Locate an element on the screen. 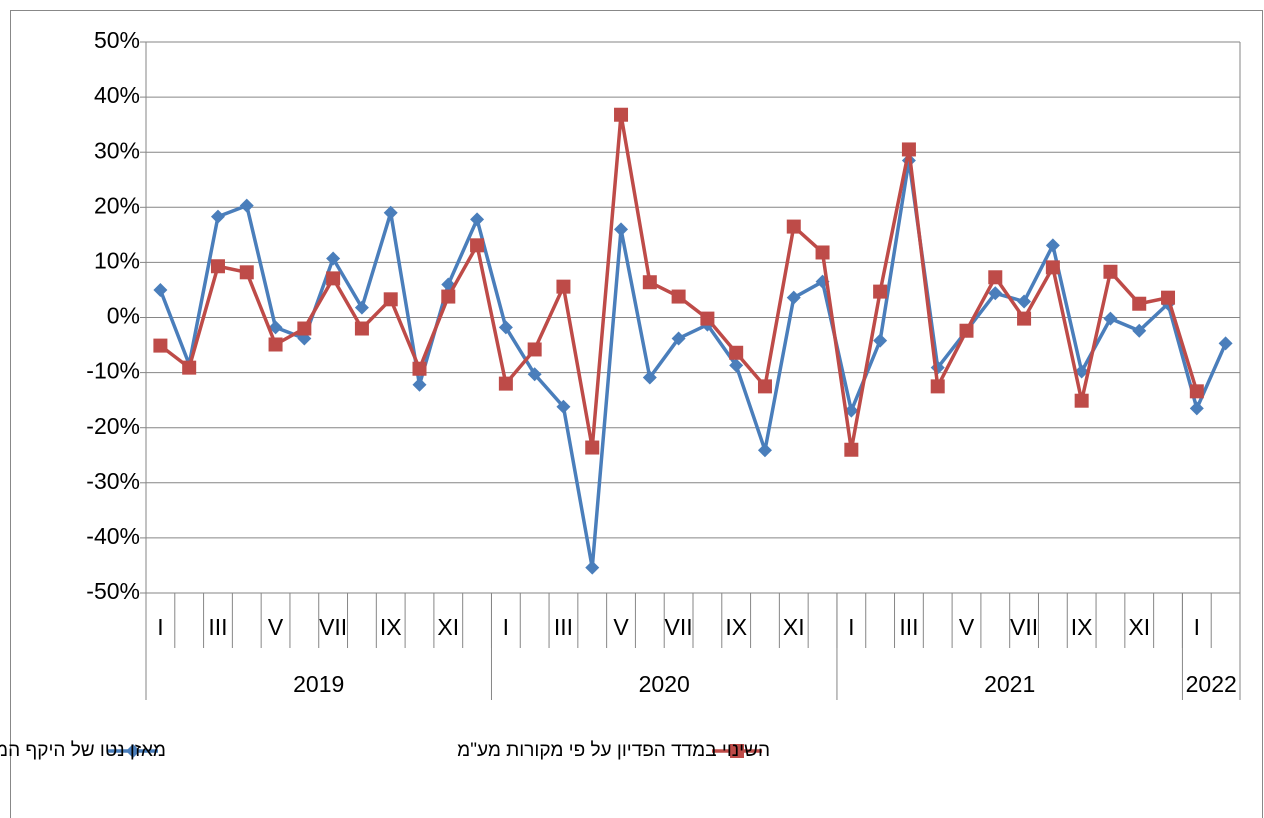 Image resolution: width=1264 pixels, height=818 pixels. y-tick-label: 10% is located at coordinates (117, 260).